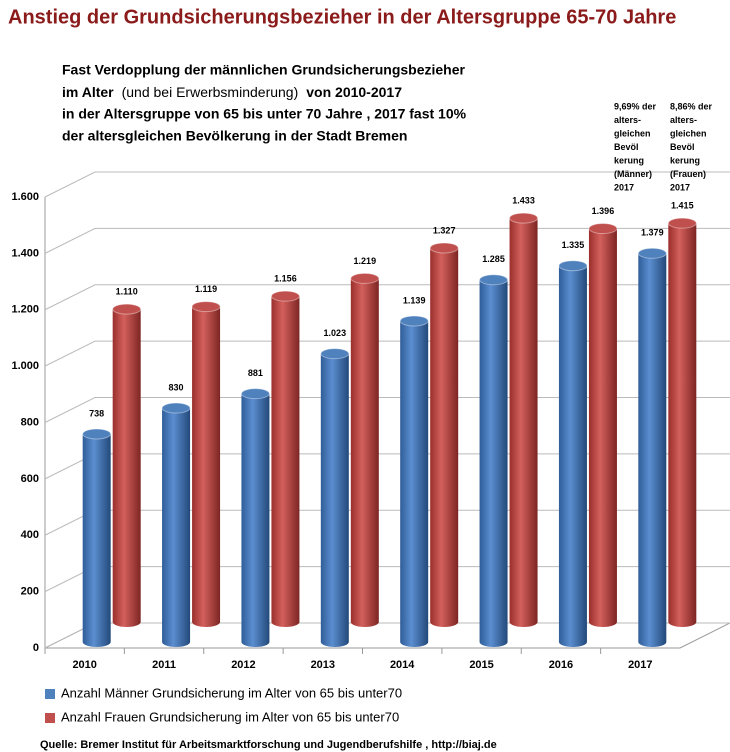 This screenshot has height=752, width=730. I want to click on value-label: 1.110, so click(127, 291).